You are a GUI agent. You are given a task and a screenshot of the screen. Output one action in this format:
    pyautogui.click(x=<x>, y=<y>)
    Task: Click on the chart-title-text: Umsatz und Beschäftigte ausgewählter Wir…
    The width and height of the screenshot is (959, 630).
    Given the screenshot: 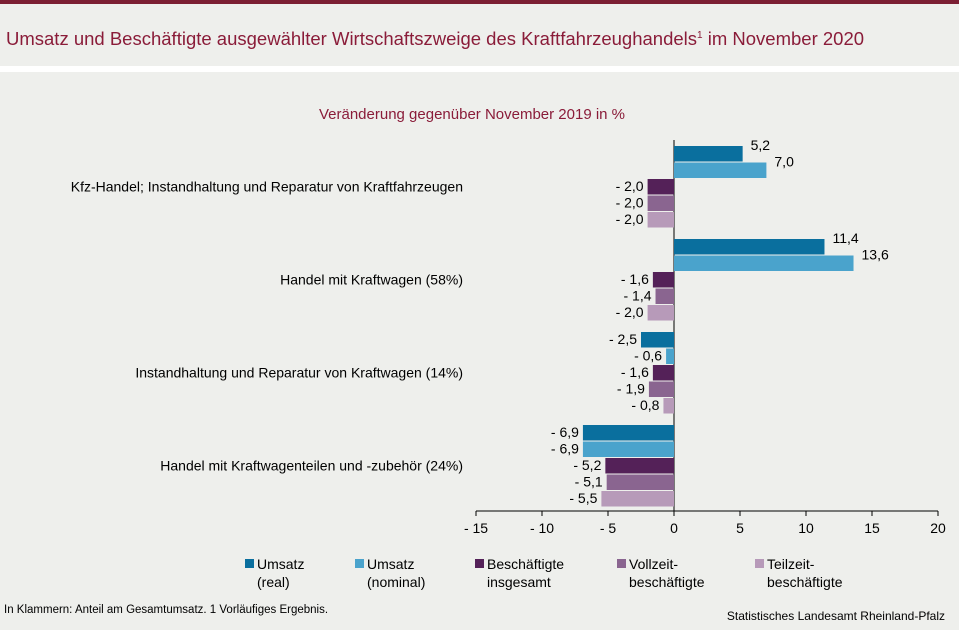 What is the action you would take?
    pyautogui.click(x=352, y=38)
    